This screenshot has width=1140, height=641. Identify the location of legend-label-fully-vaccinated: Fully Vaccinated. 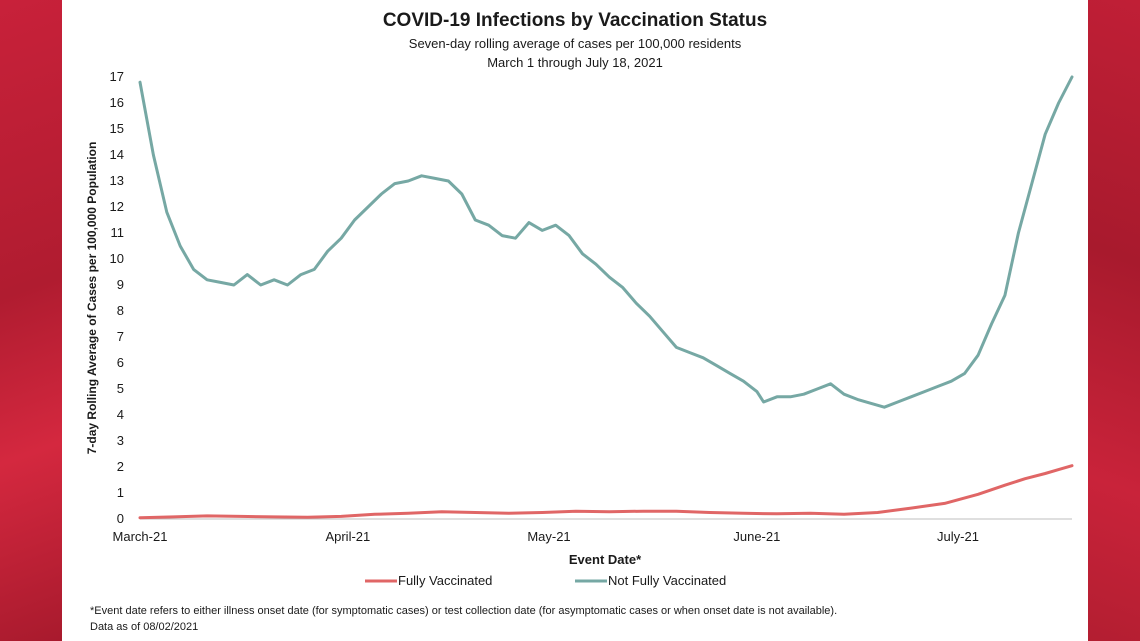
(445, 580).